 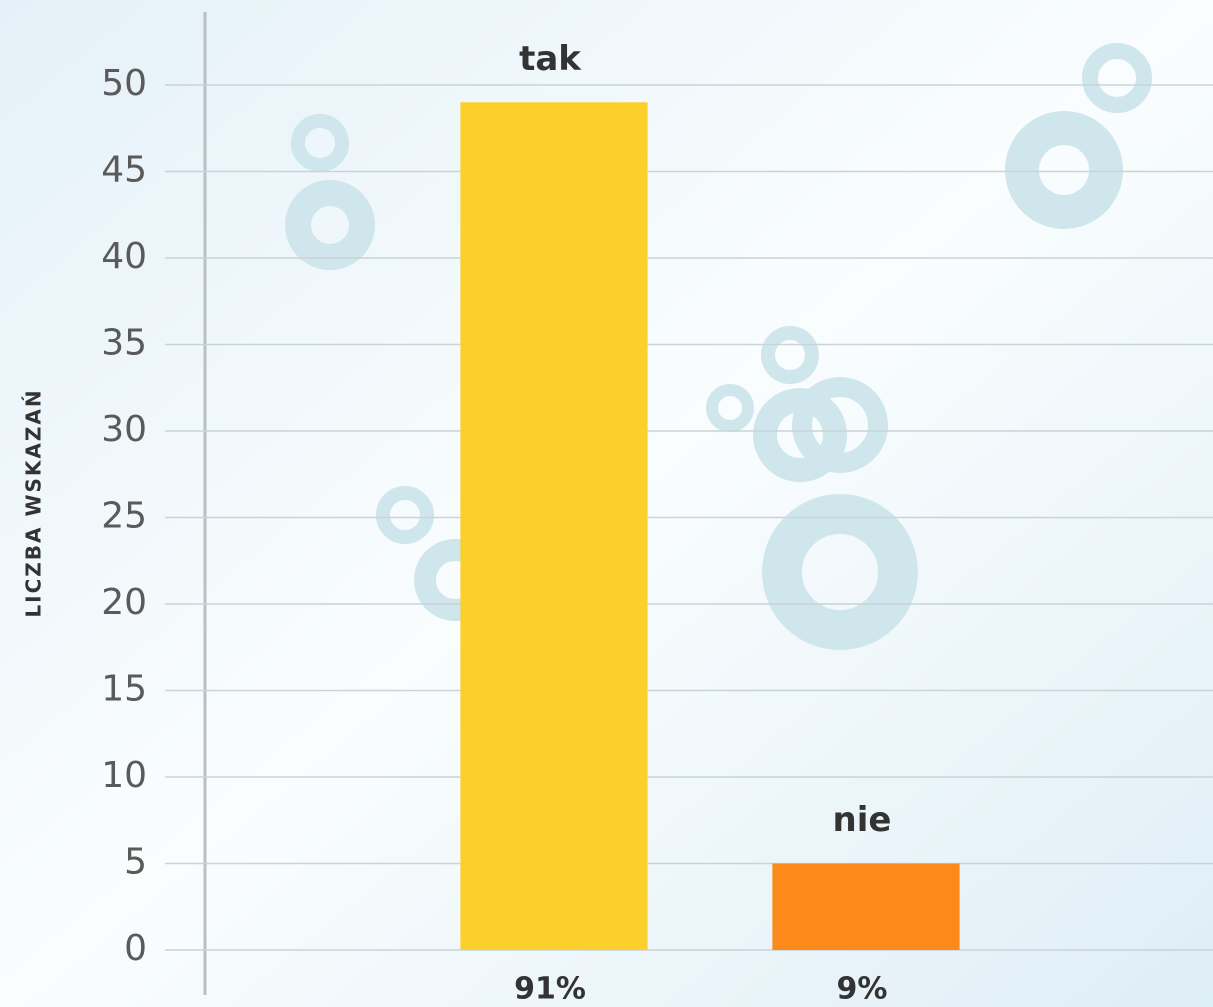 What do you see at coordinates (34, 502) in the screenshot?
I see `y-axis-title: LICZBA WSKAZAŃ` at bounding box center [34, 502].